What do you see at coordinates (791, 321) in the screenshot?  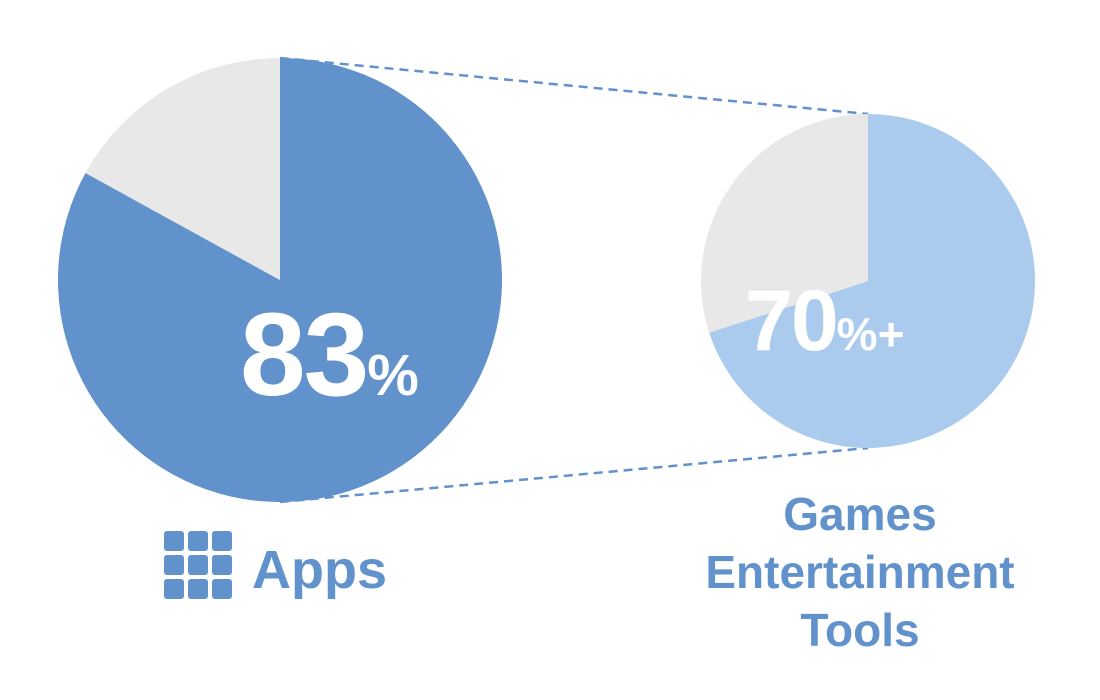 I see `games-percent-value: 70` at bounding box center [791, 321].